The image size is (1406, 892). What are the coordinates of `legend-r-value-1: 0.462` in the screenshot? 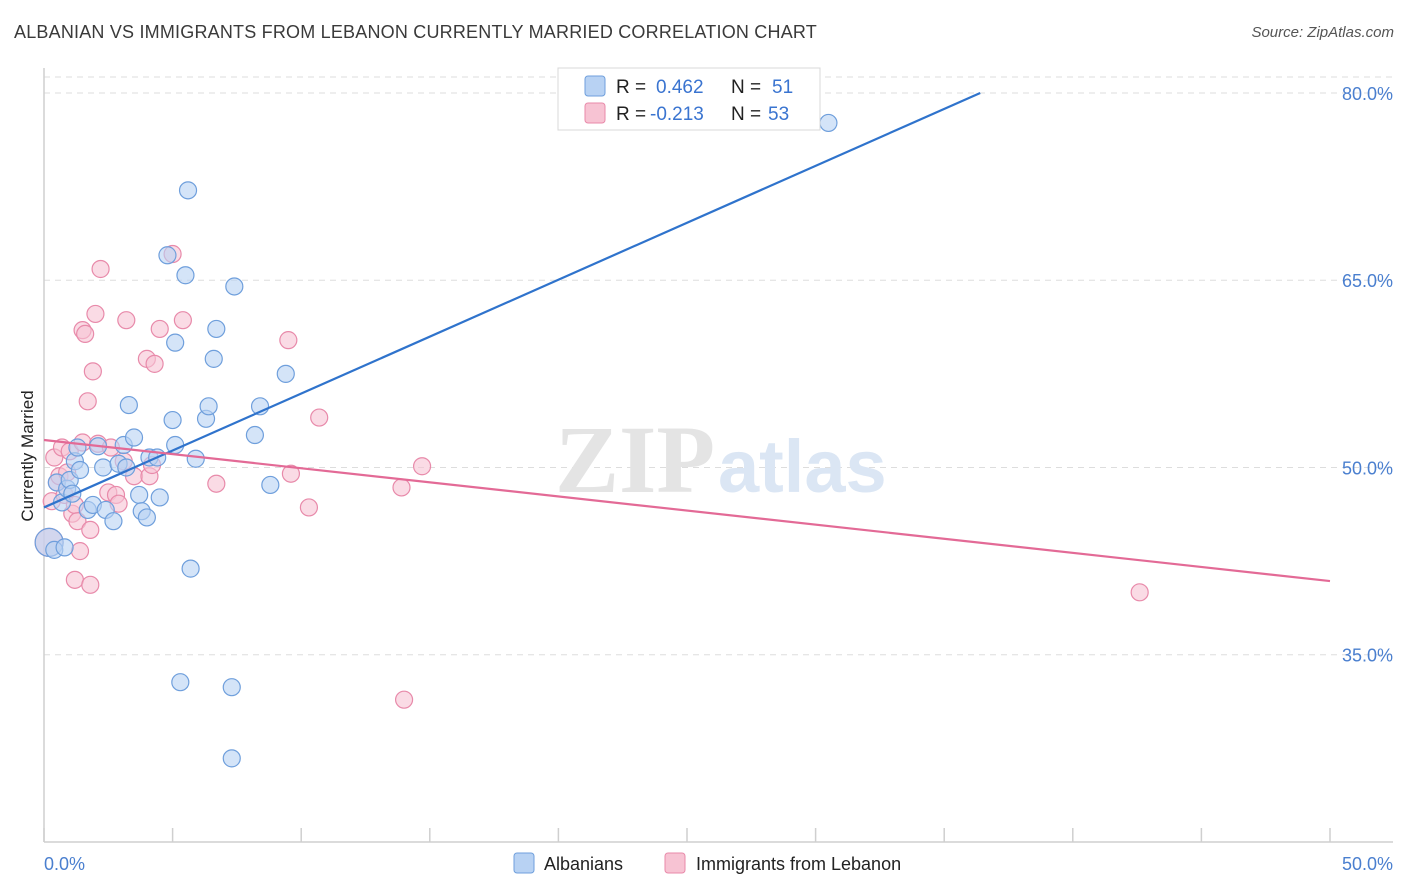 It's located at (680, 87).